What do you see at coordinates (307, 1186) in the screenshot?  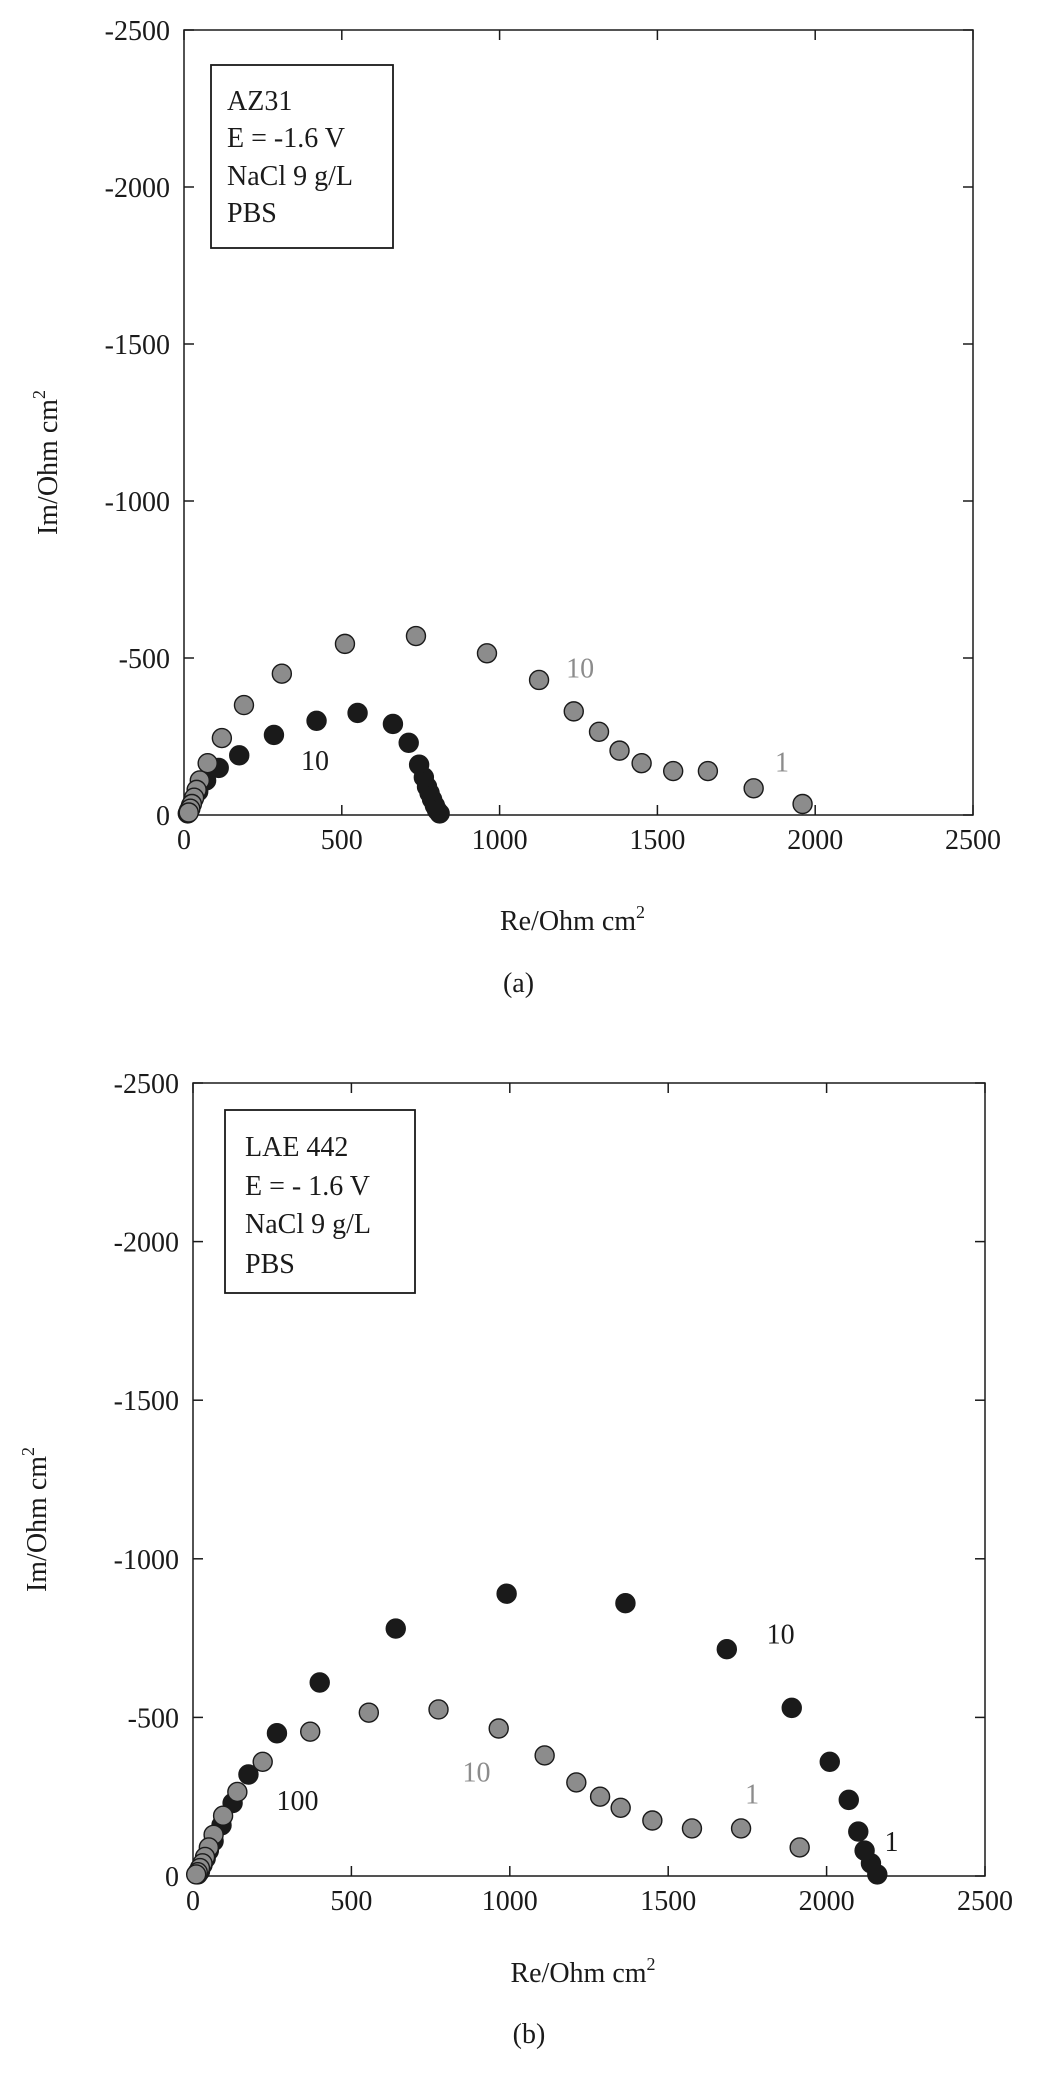 I see `legend-line: E = - 1.6 V` at bounding box center [307, 1186].